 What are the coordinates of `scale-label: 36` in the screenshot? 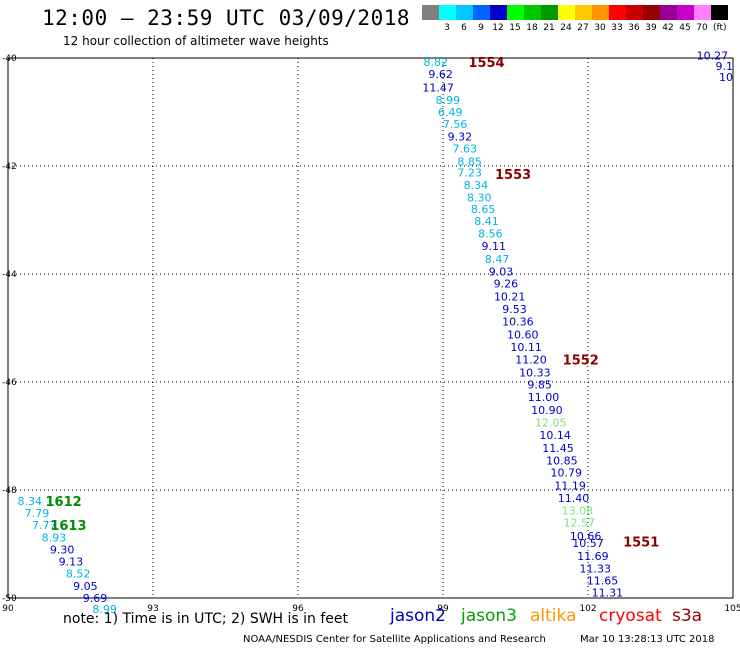 It's located at (634, 28).